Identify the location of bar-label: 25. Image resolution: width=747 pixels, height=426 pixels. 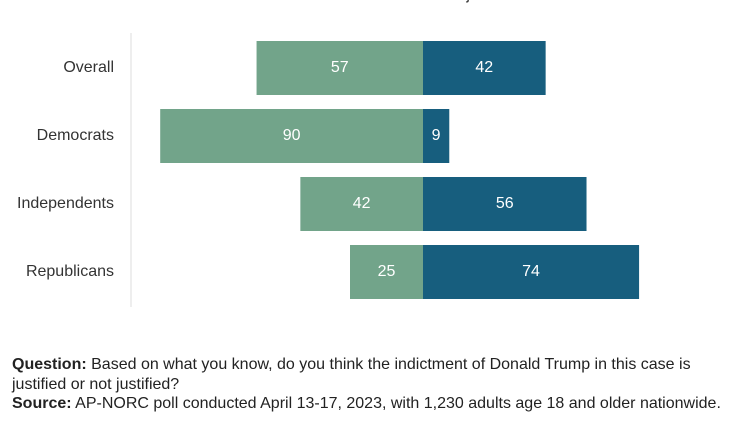
(387, 271).